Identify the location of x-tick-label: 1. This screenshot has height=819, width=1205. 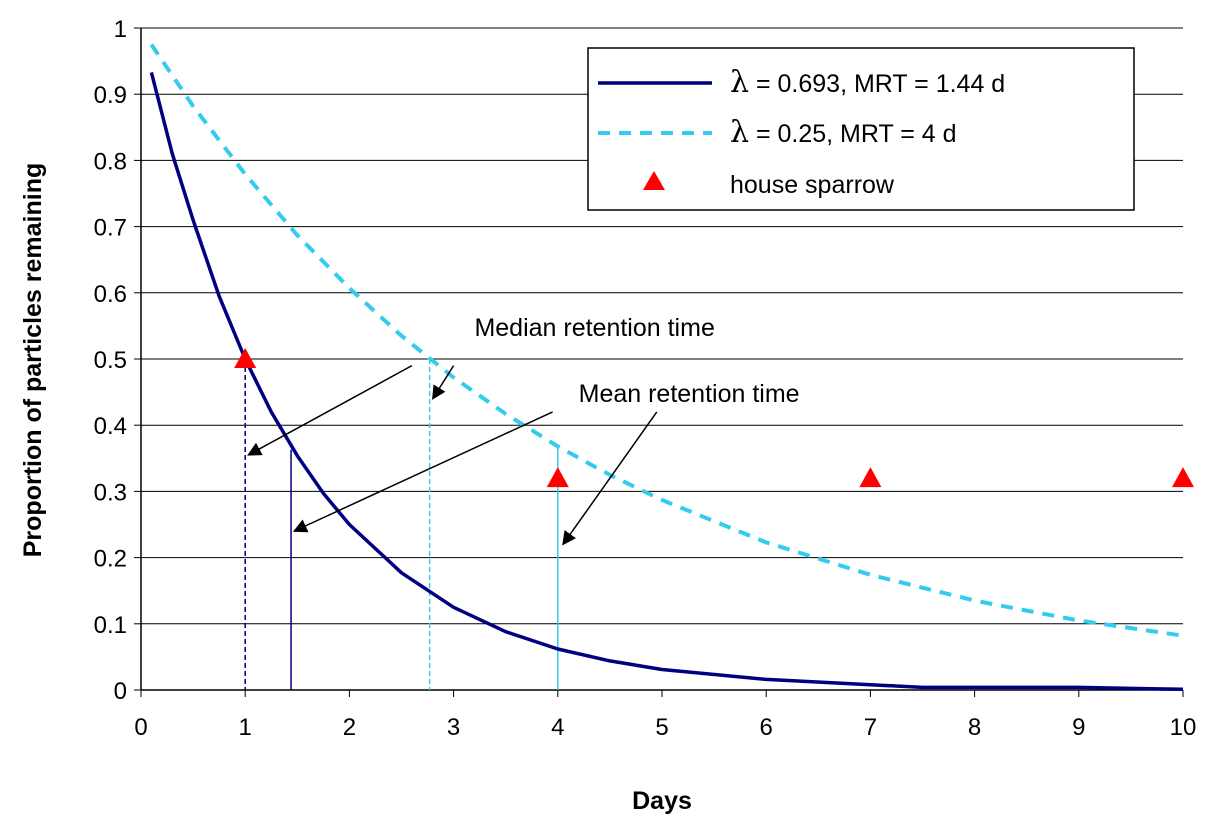
(245, 727).